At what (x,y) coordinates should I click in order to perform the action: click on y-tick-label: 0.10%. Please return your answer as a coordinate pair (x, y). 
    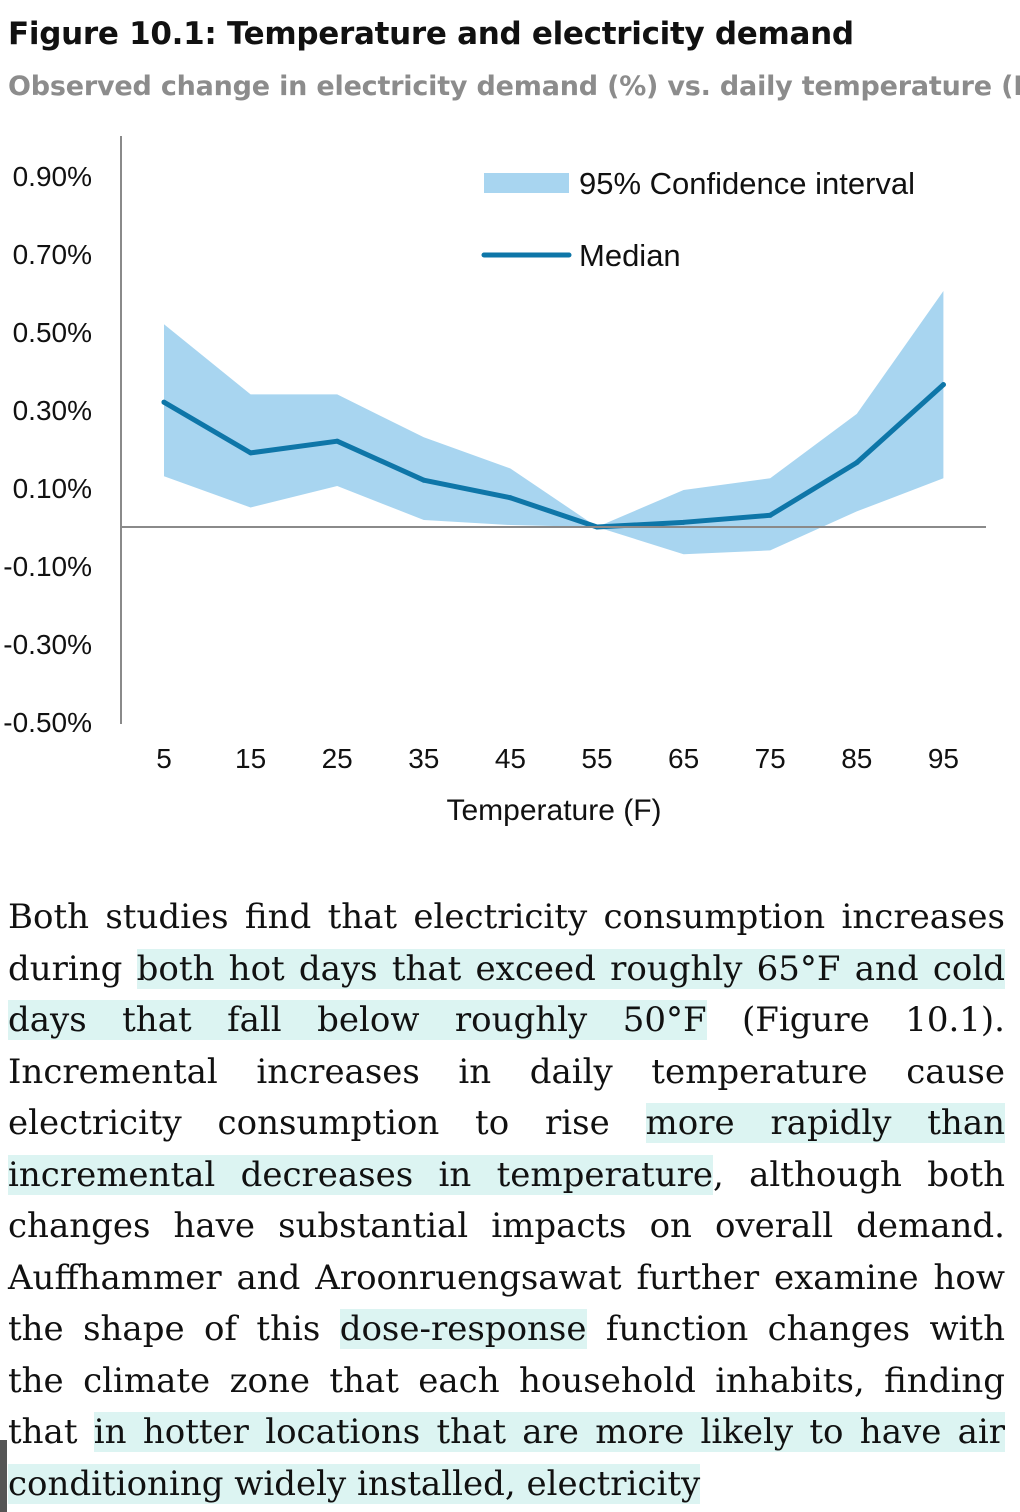
    Looking at the image, I should click on (52, 488).